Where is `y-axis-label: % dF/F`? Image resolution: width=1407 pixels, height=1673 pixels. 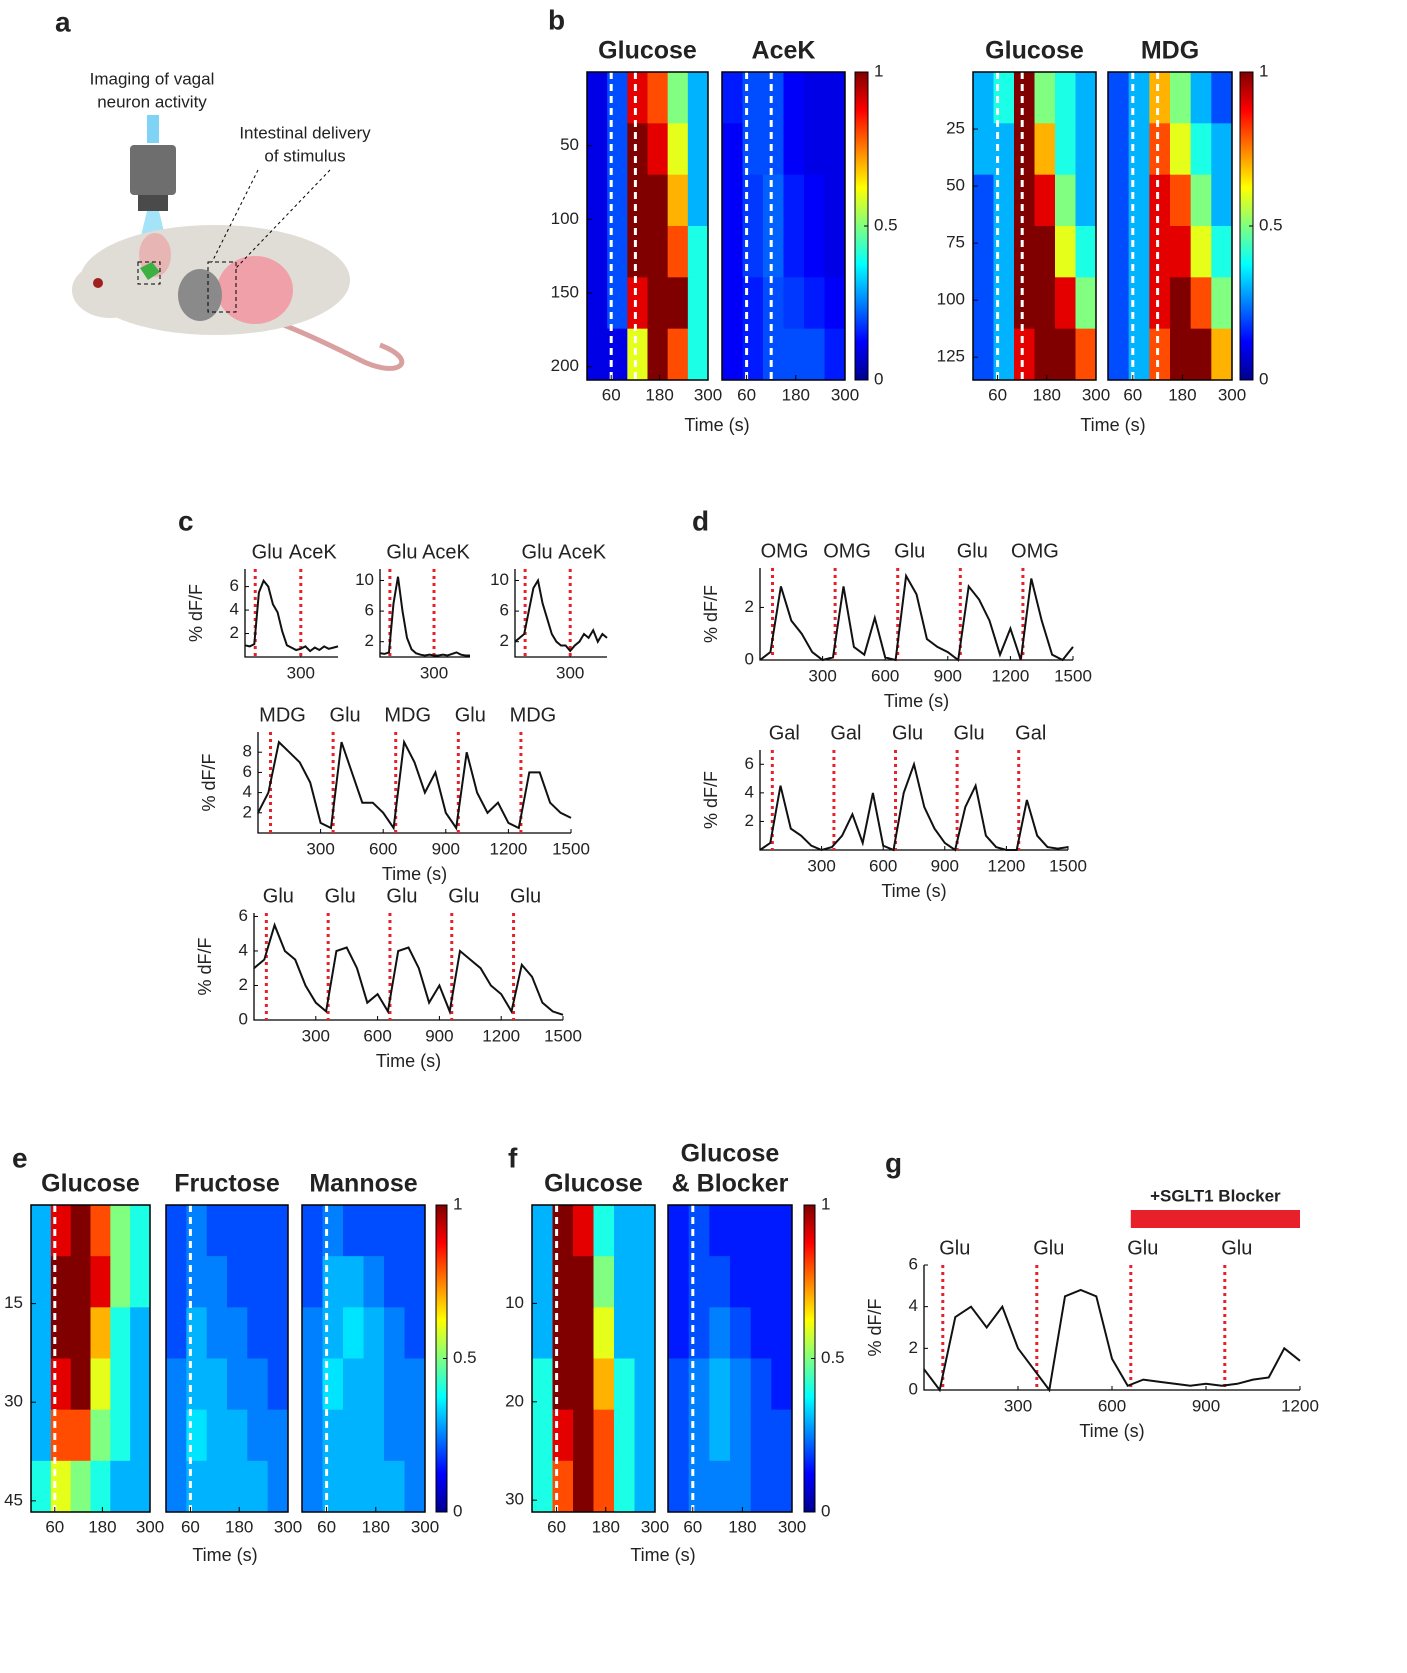 y-axis-label: % dF/F is located at coordinates (205, 966).